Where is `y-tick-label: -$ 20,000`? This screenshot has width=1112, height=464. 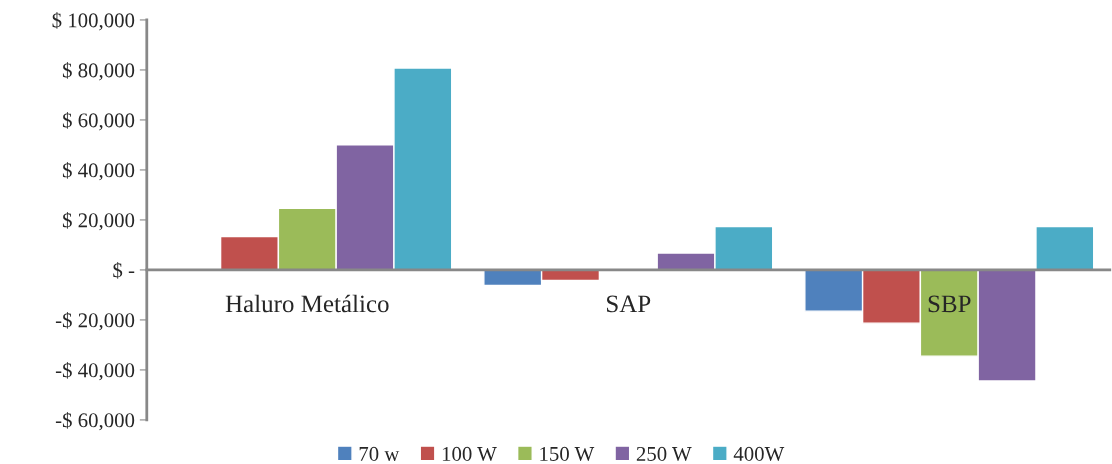 y-tick-label: -$ 20,000 is located at coordinates (95, 321).